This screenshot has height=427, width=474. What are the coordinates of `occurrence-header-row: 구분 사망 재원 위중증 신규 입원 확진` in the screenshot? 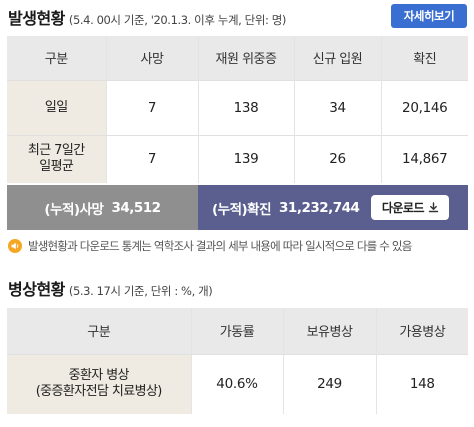 It's located at (237, 58).